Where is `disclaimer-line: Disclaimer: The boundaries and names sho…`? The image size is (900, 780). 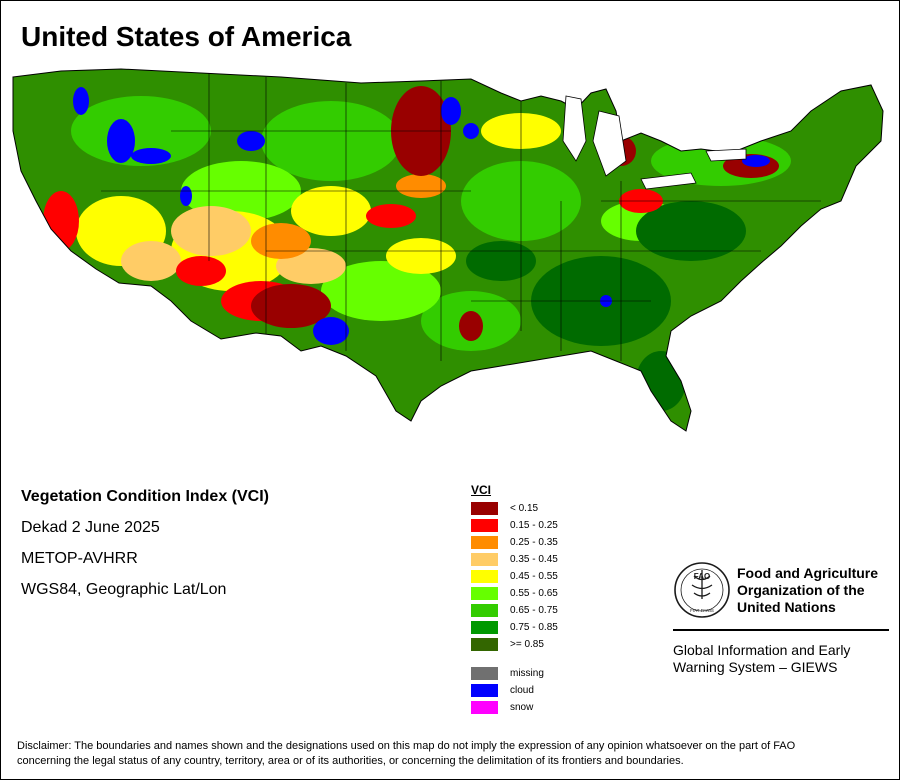 disclaimer-line: Disclaimer: The boundaries and names sho… is located at coordinates (406, 746).